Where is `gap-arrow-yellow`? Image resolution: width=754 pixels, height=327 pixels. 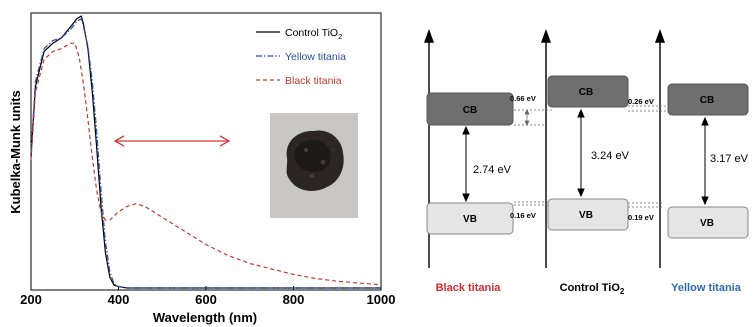 gap-arrow-yellow is located at coordinates (705, 161).